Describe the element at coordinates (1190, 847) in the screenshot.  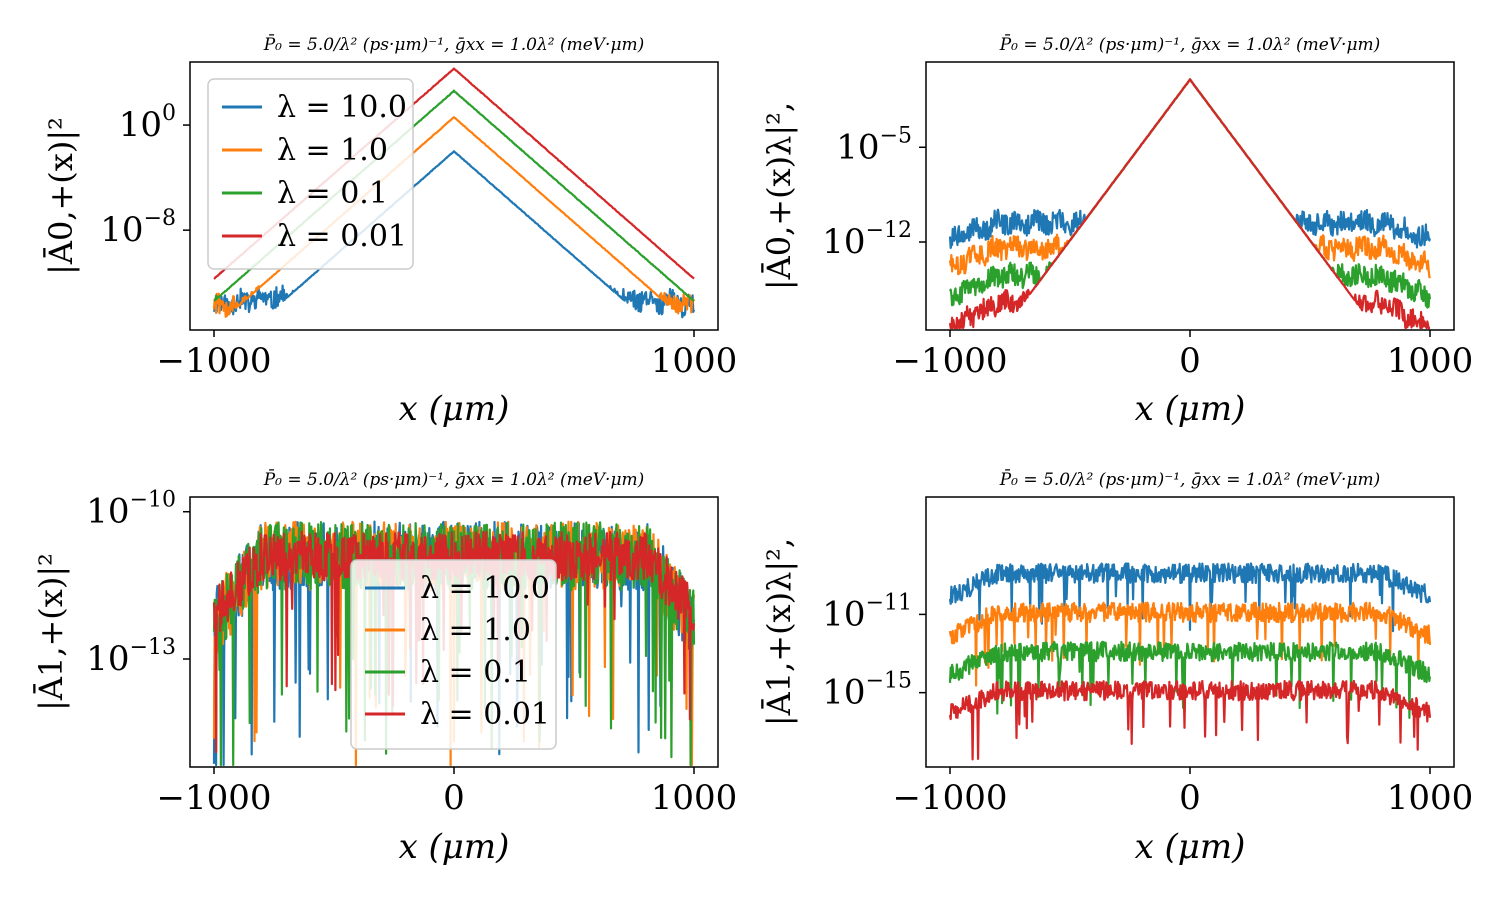
I see `panel3-xlabel: x (μm)` at that location.